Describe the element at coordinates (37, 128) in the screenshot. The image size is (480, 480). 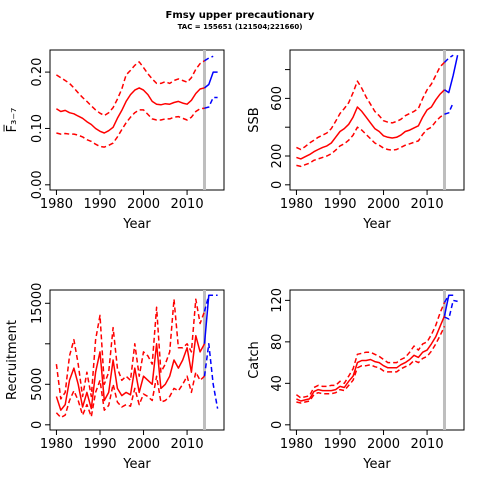
I see `y-tick-label: 0.10` at that location.